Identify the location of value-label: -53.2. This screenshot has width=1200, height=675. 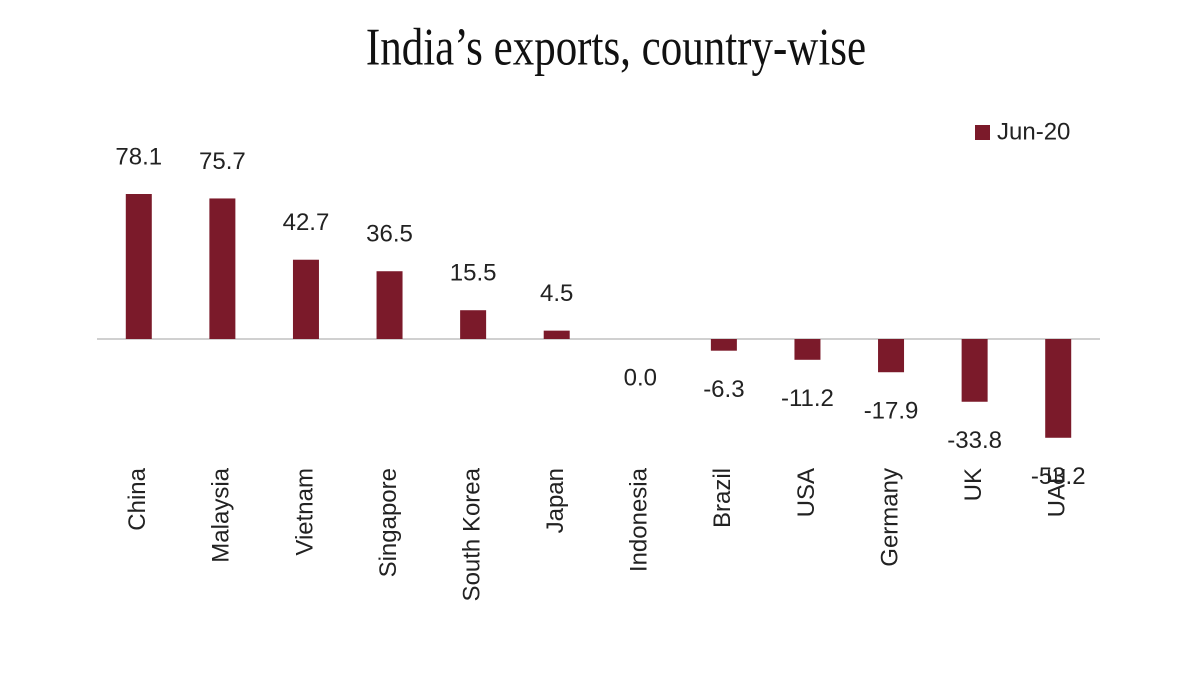
(1058, 476).